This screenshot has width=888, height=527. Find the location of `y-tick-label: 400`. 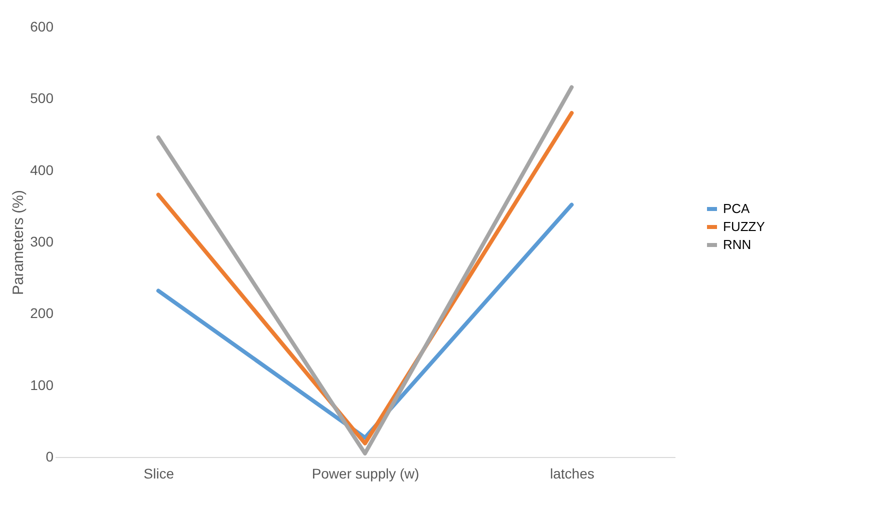

y-tick-label: 400 is located at coordinates (42, 170).